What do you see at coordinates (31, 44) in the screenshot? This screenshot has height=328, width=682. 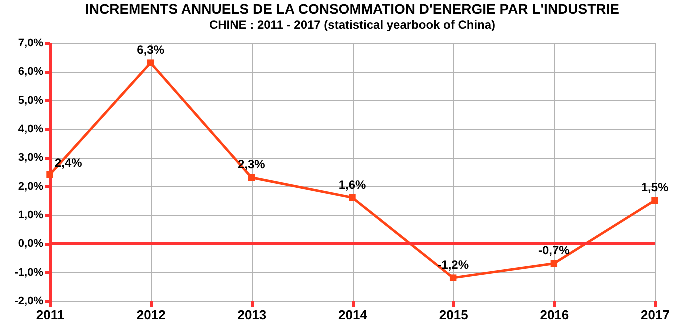 I see `y-tick-label: 7,0%` at bounding box center [31, 44].